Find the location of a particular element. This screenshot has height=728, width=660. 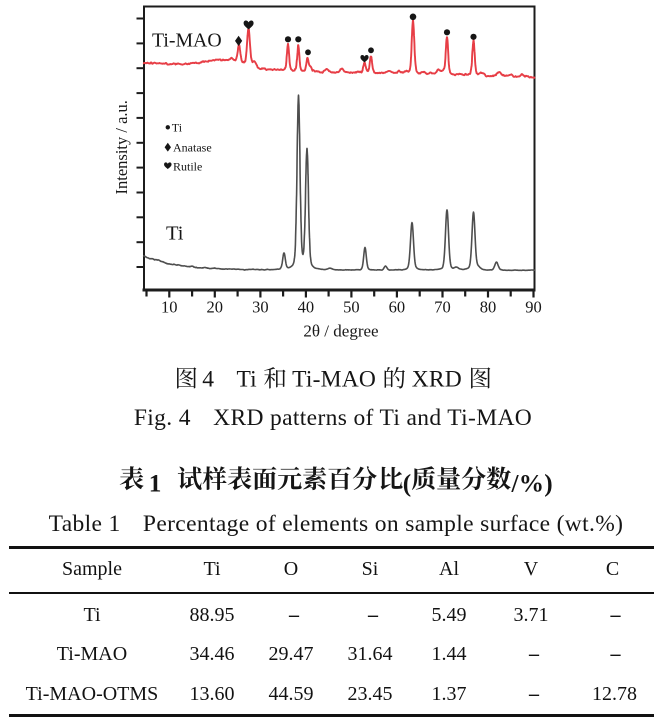

svg-text: 90 is located at coordinates (533, 307).